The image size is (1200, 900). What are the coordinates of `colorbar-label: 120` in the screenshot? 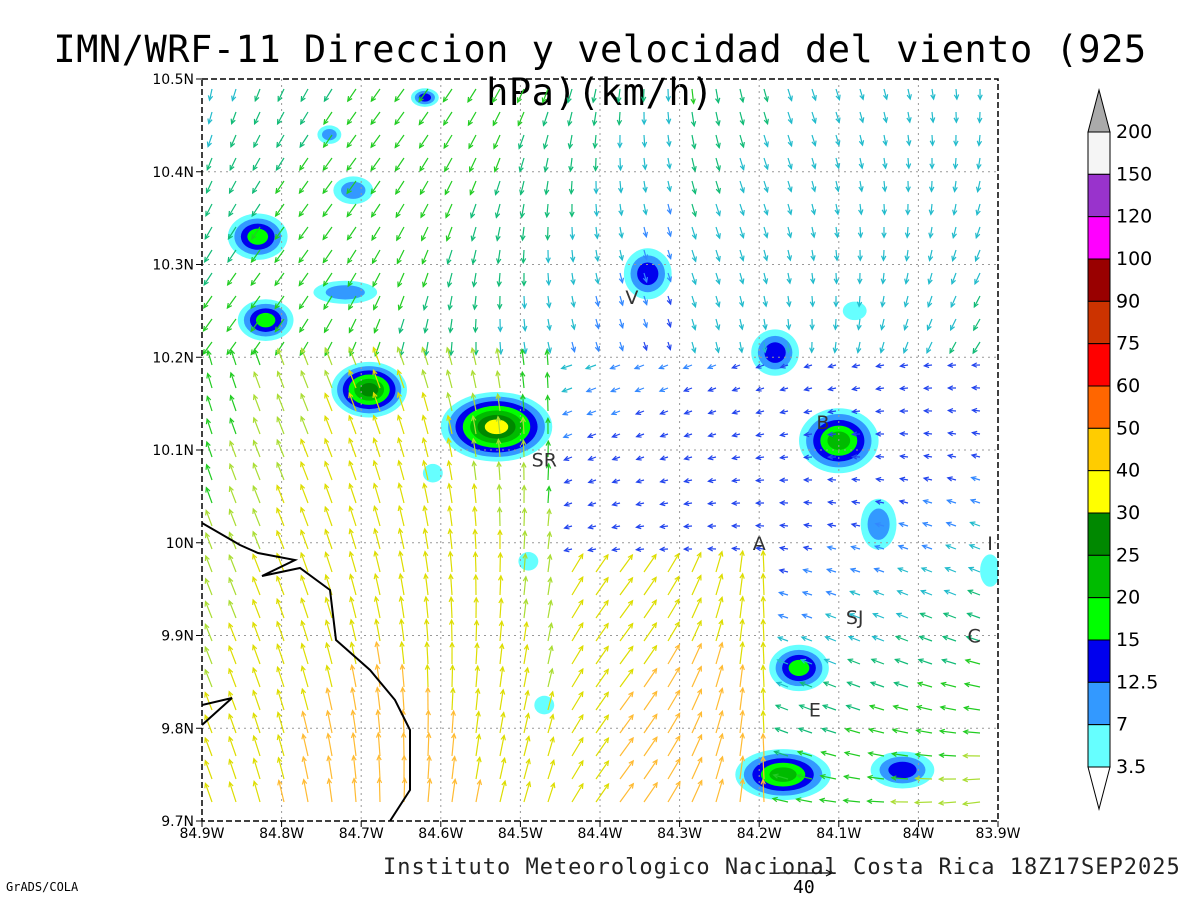 It's located at (1134, 217).